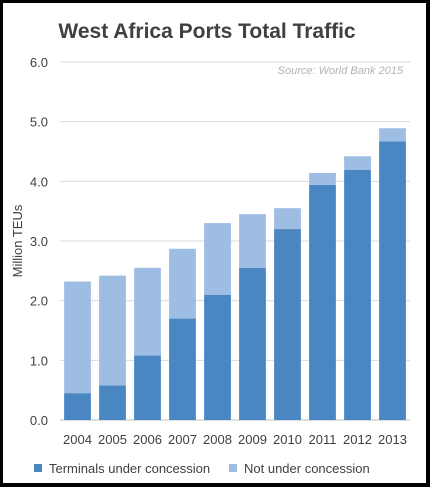 Image resolution: width=430 pixels, height=487 pixels. Describe the element at coordinates (39, 122) in the screenshot. I see `y-tick-label: 5.0` at that location.